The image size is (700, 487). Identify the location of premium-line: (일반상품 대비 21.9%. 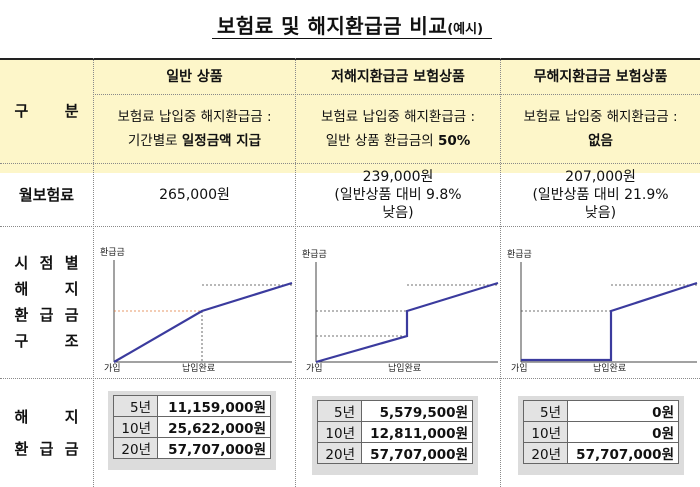
(600, 194).